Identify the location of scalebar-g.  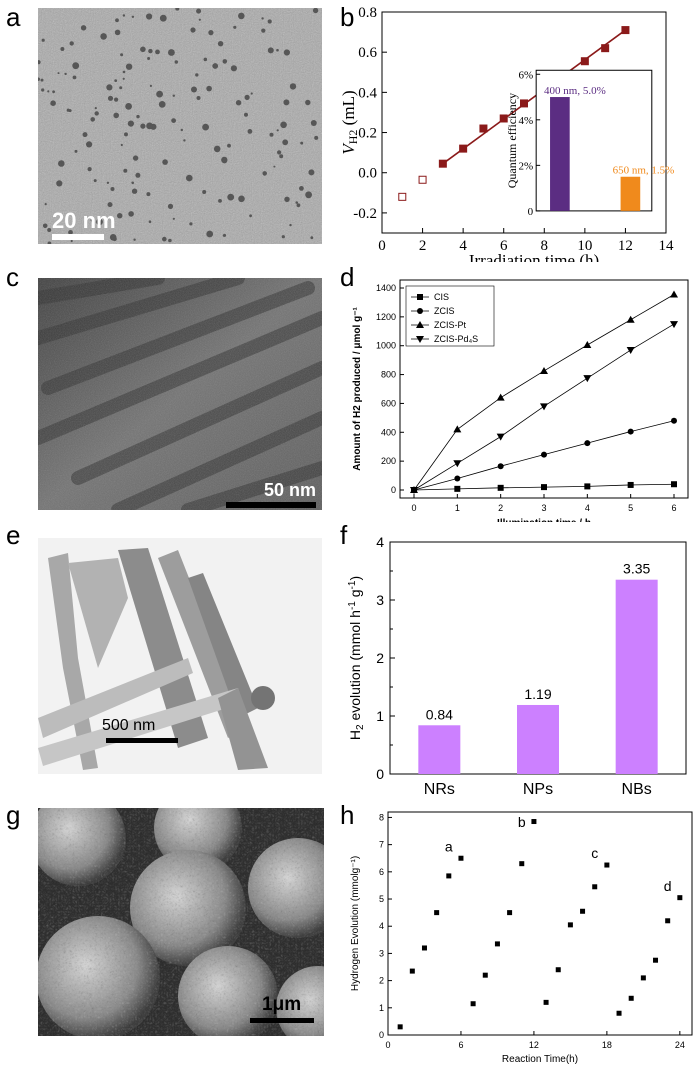
(282, 1020).